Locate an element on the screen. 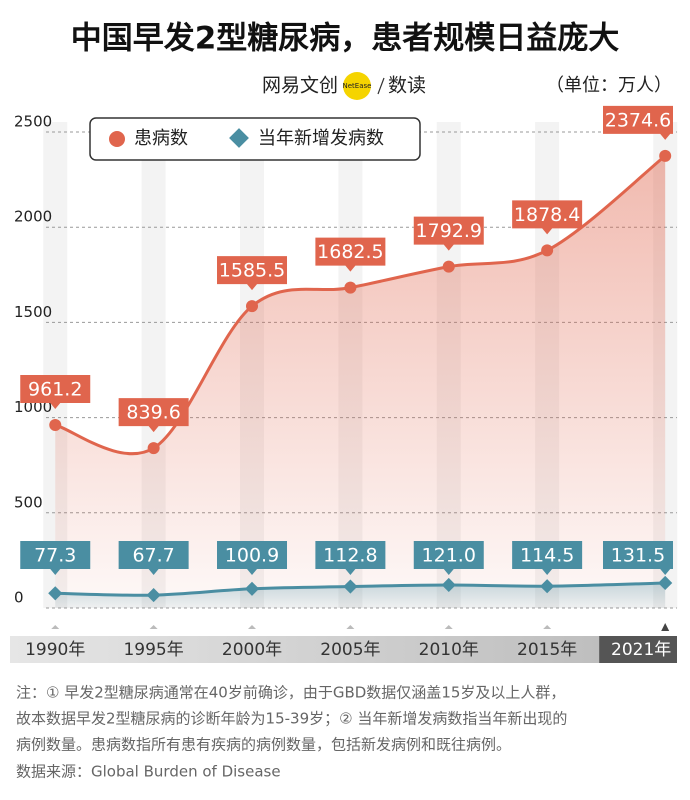 The height and width of the screenshot is (800, 690). data-label: 77.3 is located at coordinates (55, 556).